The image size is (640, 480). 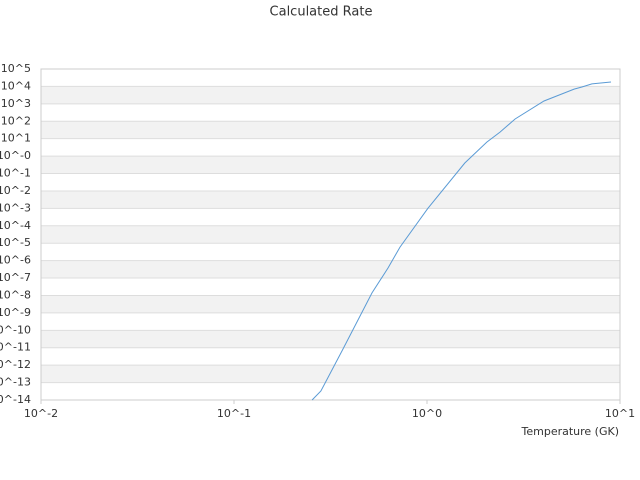 I want to click on y-tick-label: 10^-11, so click(x=15, y=347).